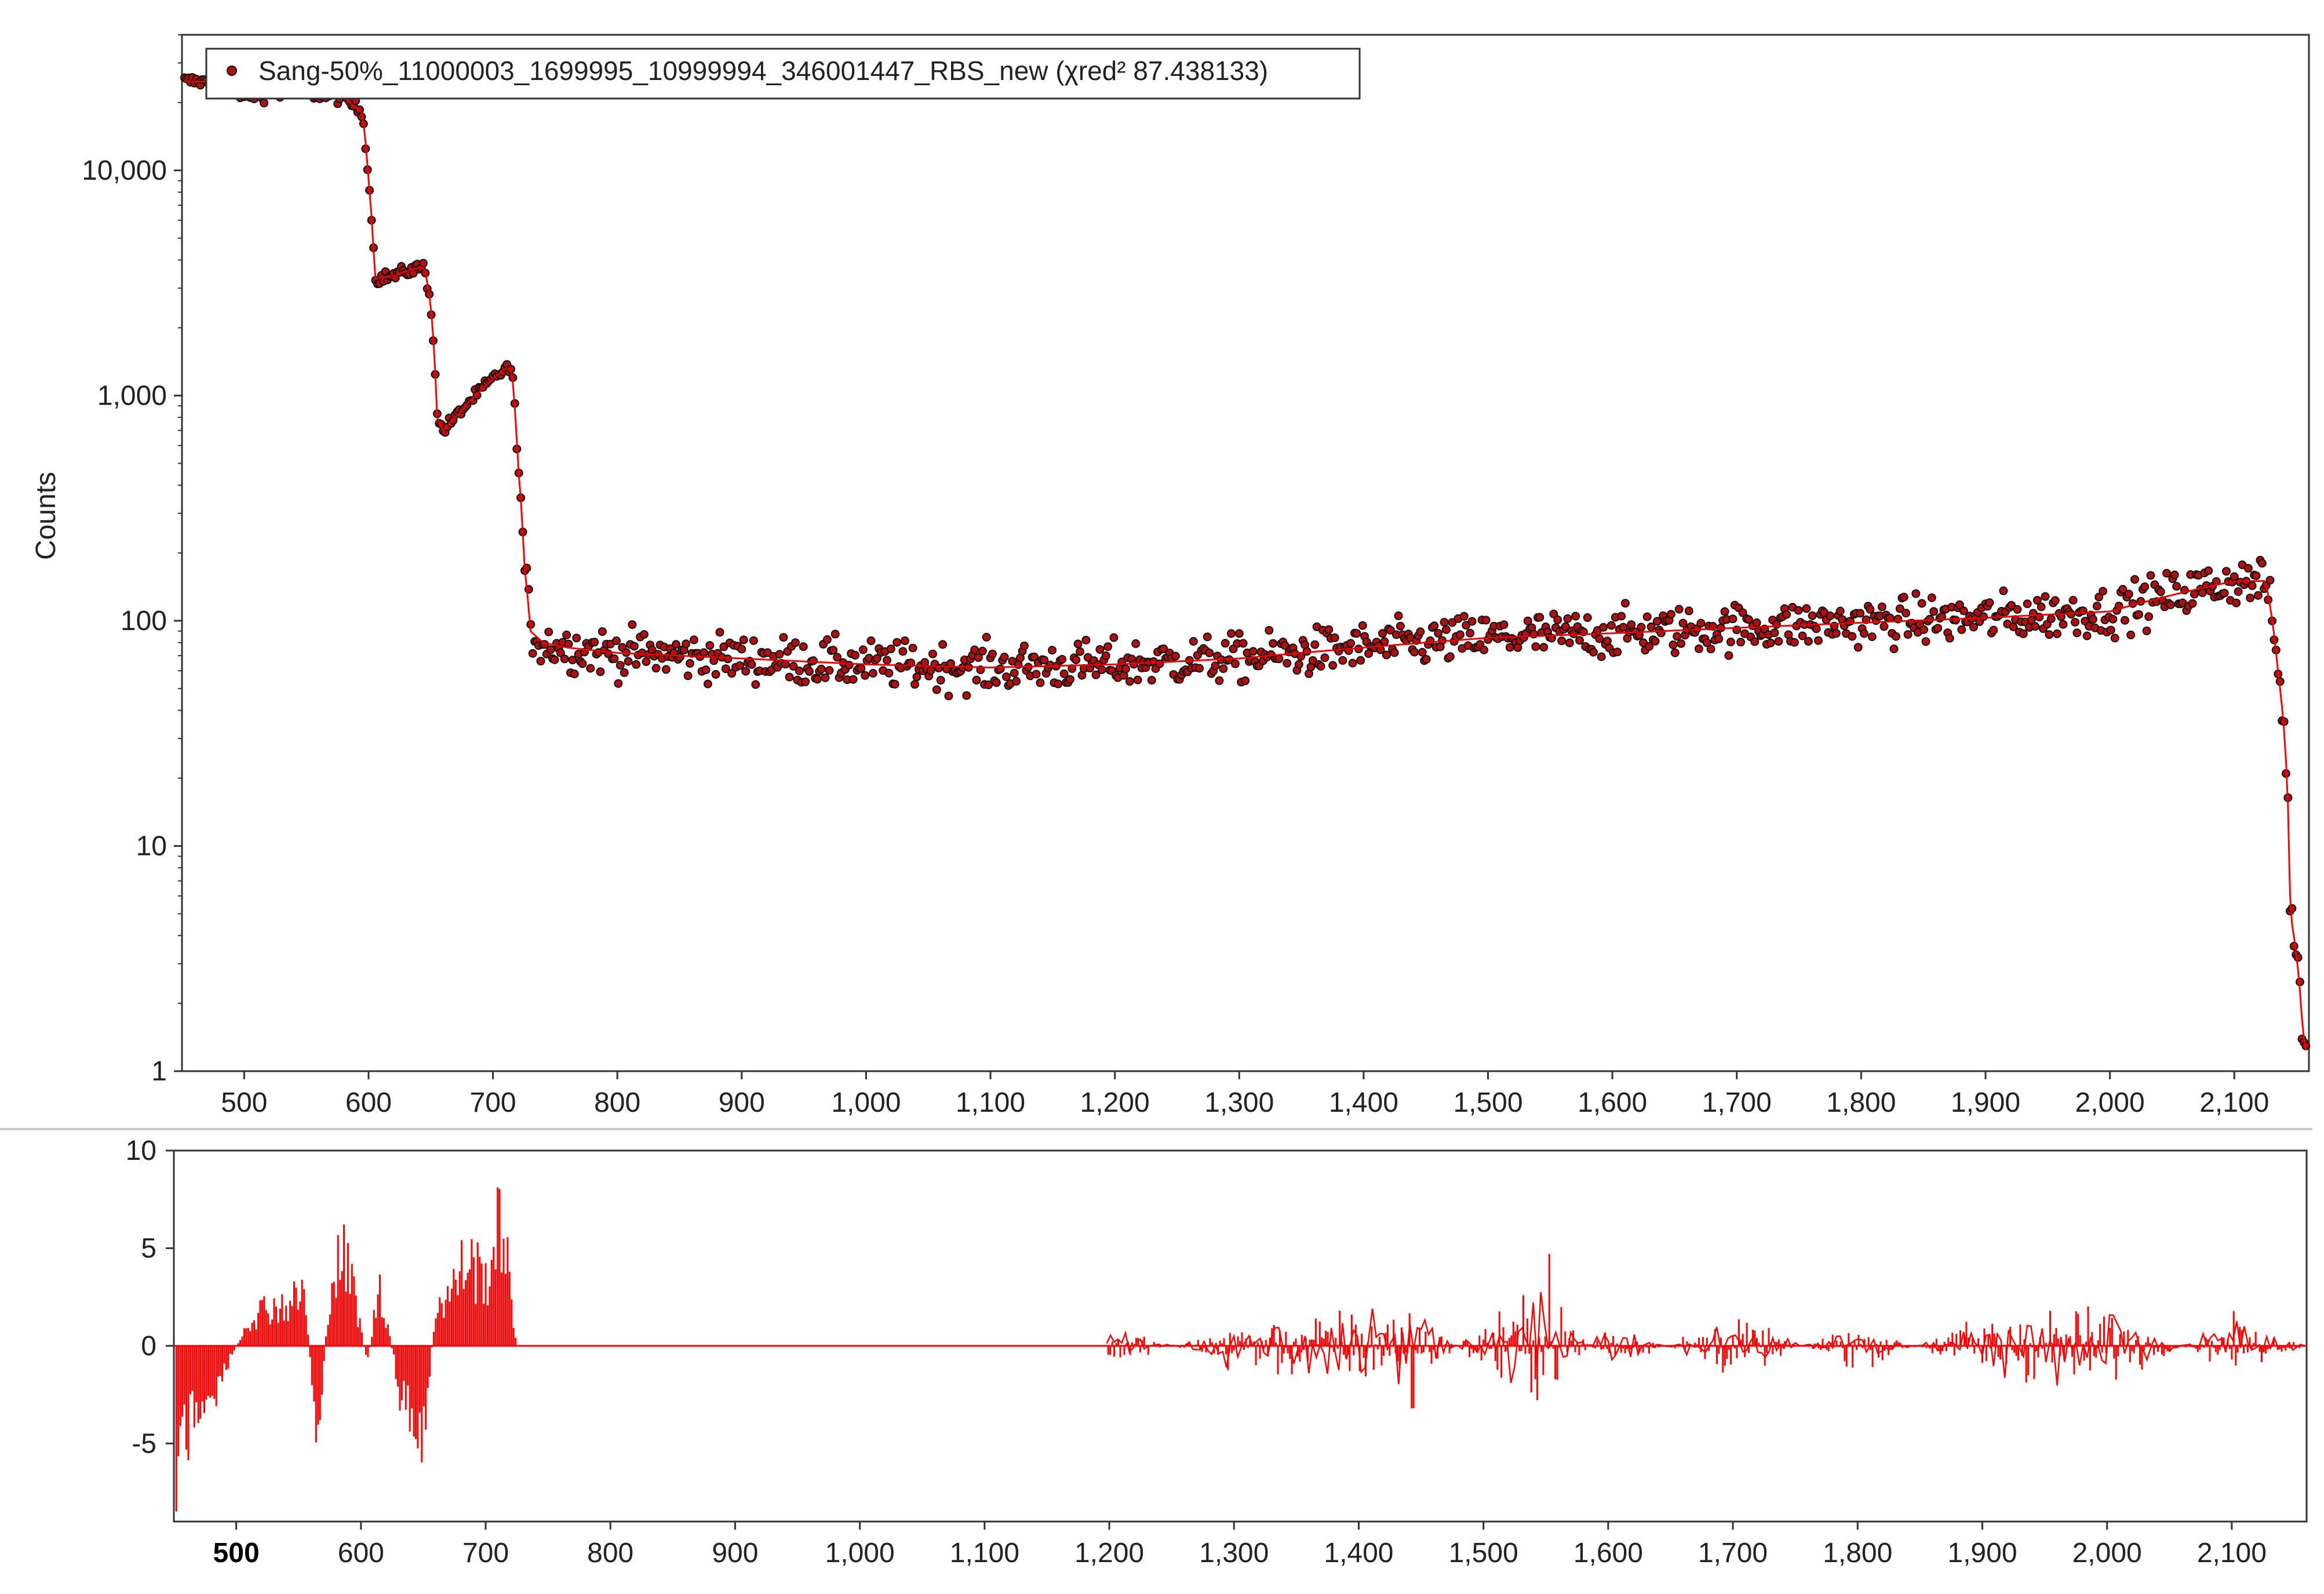 This screenshot has width=2324, height=1594. What do you see at coordinates (125, 170) in the screenshot?
I see `y-tick-label: 10,000` at bounding box center [125, 170].